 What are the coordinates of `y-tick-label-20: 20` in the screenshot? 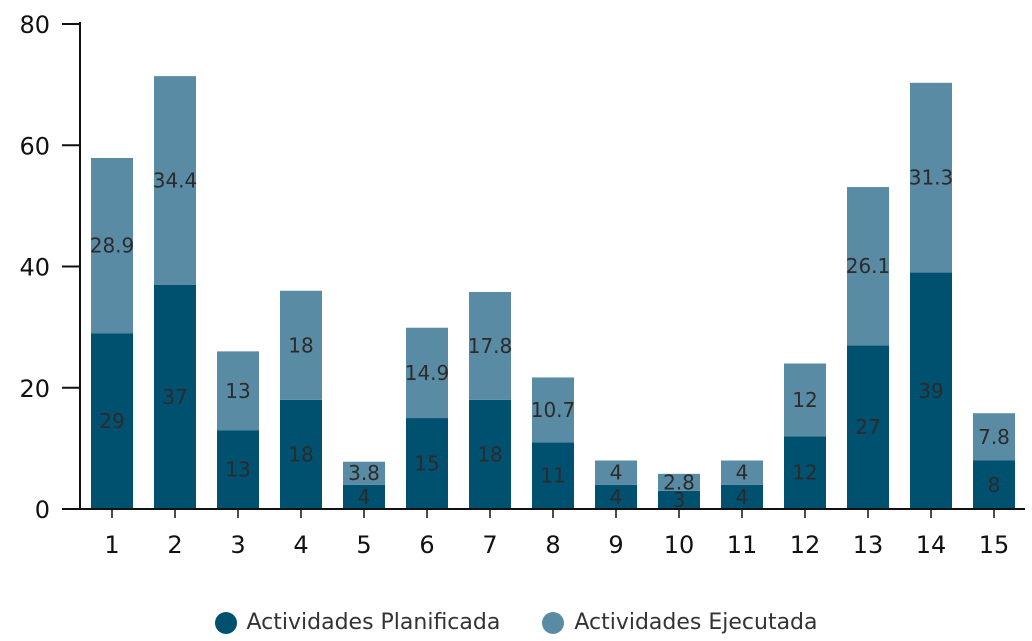 It's located at (34, 389).